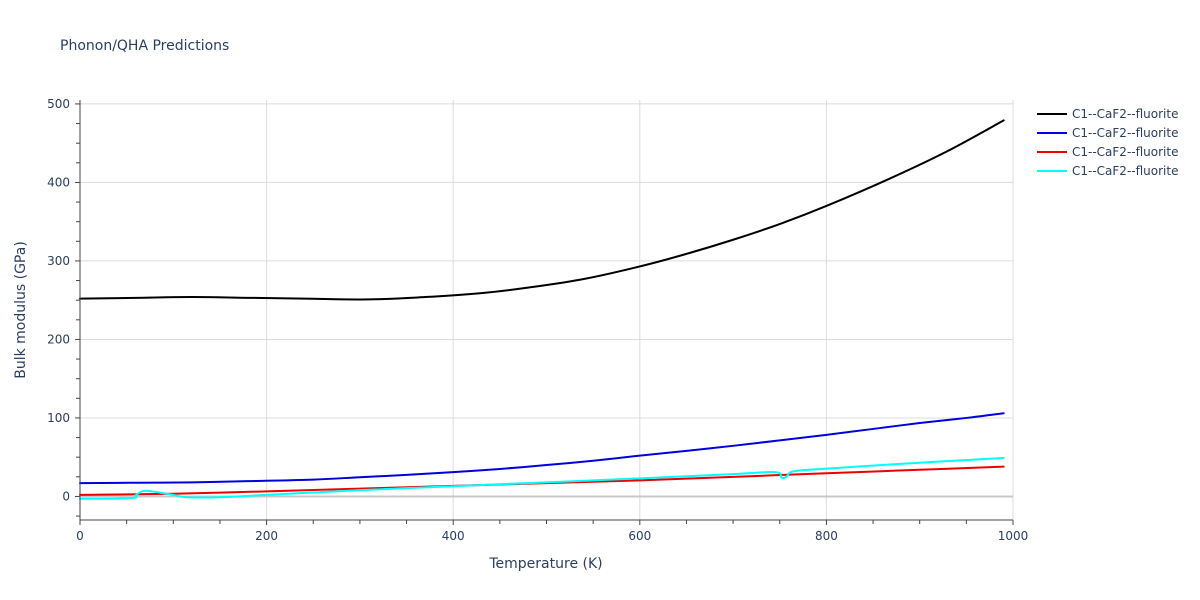 This screenshot has width=1200, height=600. Describe the element at coordinates (58, 261) in the screenshot. I see `y-tick-label: 300` at that location.